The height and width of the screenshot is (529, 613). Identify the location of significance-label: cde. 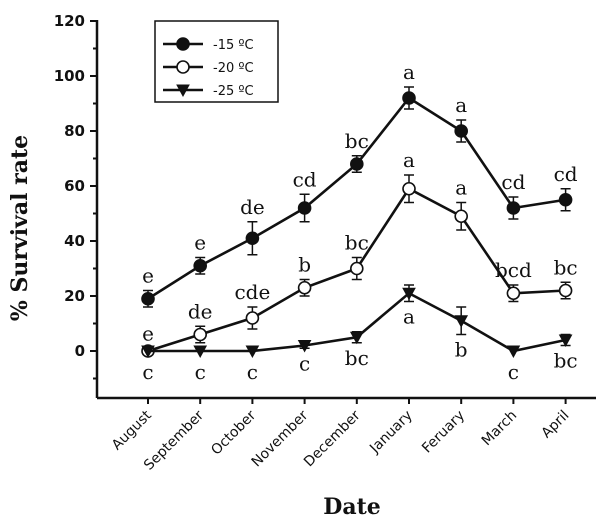
(252, 292).